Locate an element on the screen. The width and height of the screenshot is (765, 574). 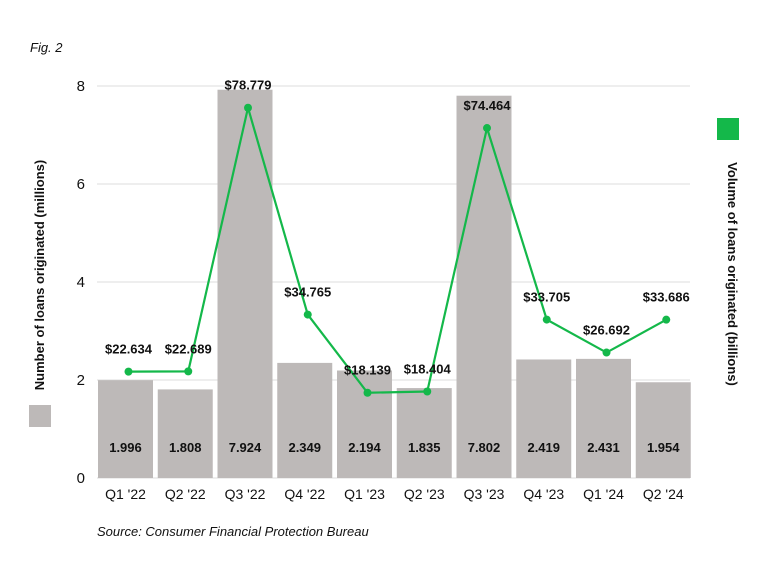
legend-swatch-line is located at coordinates (728, 129).